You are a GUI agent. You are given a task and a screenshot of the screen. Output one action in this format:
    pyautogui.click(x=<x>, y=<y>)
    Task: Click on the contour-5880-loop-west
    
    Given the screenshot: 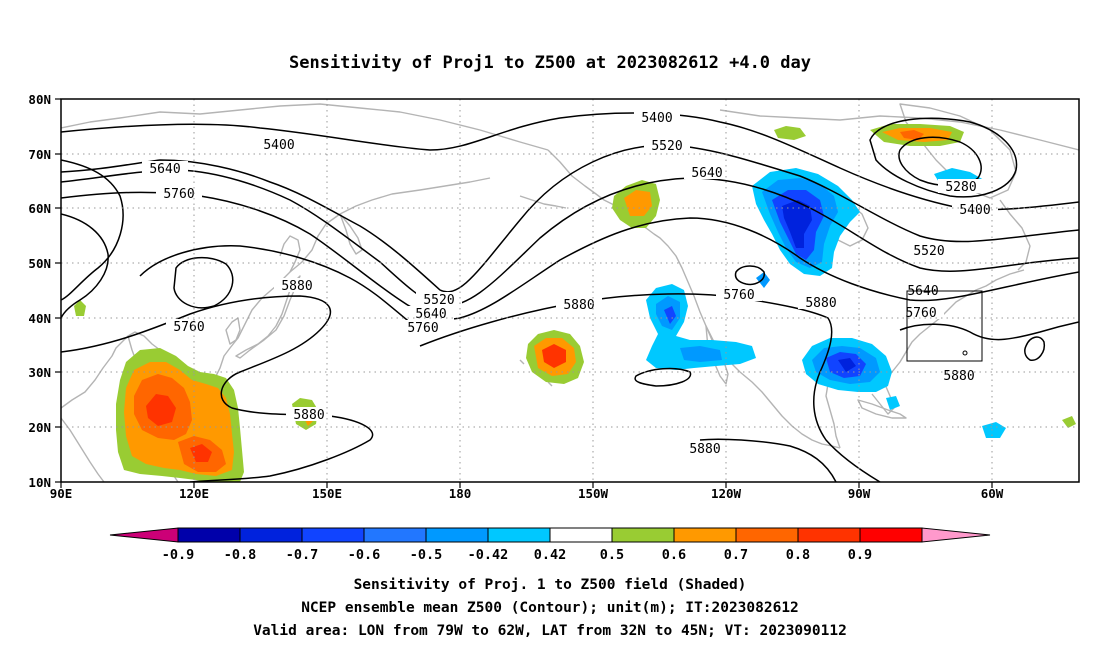 What is the action you would take?
    pyautogui.click(x=203, y=282)
    